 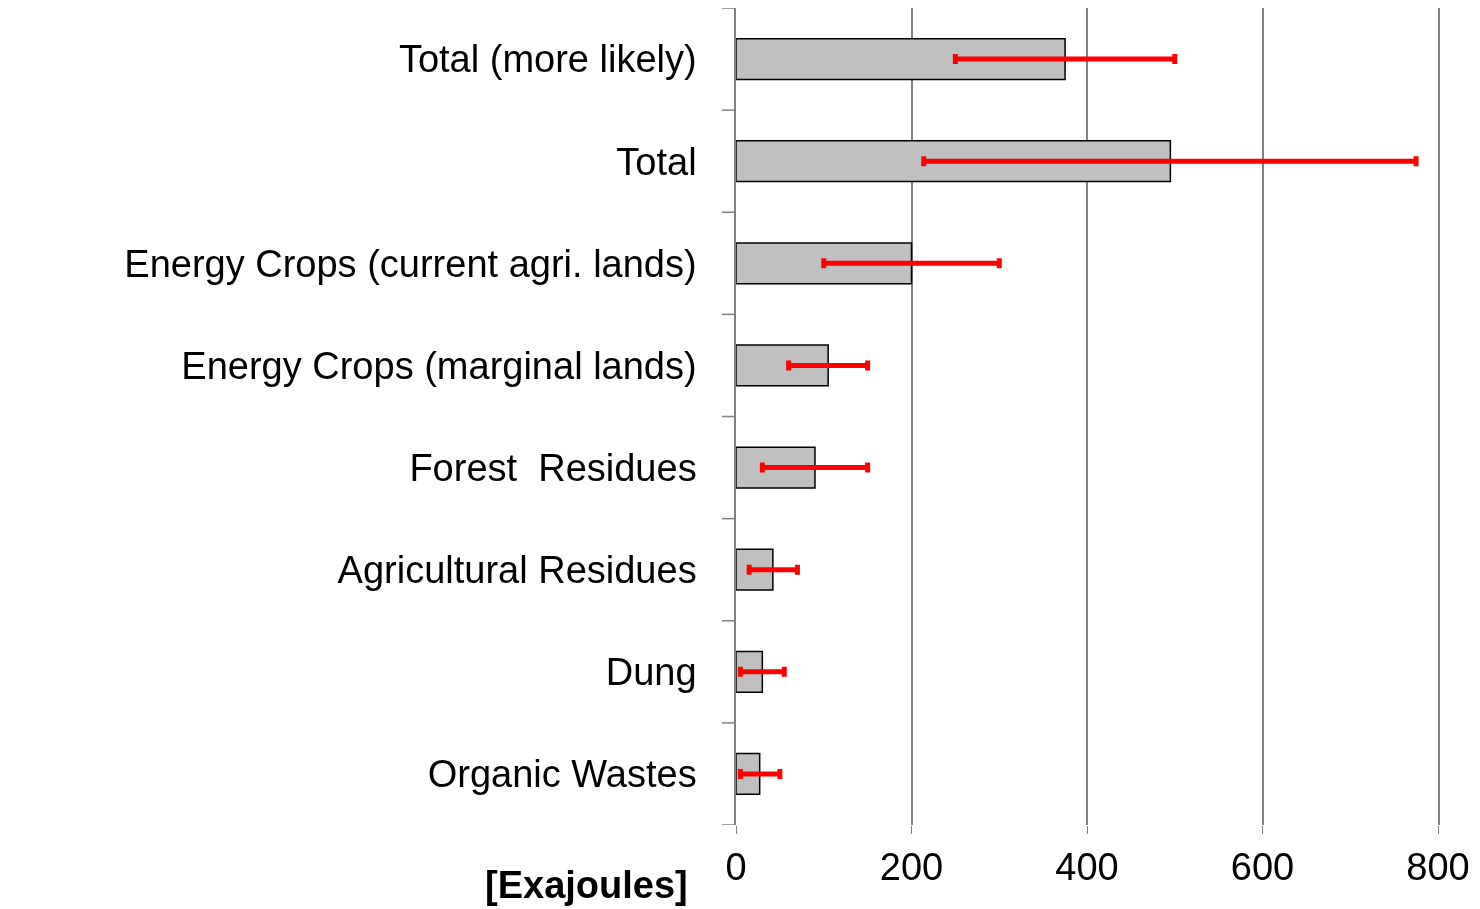 I want to click on x-tick-label: 200, so click(x=911, y=866).